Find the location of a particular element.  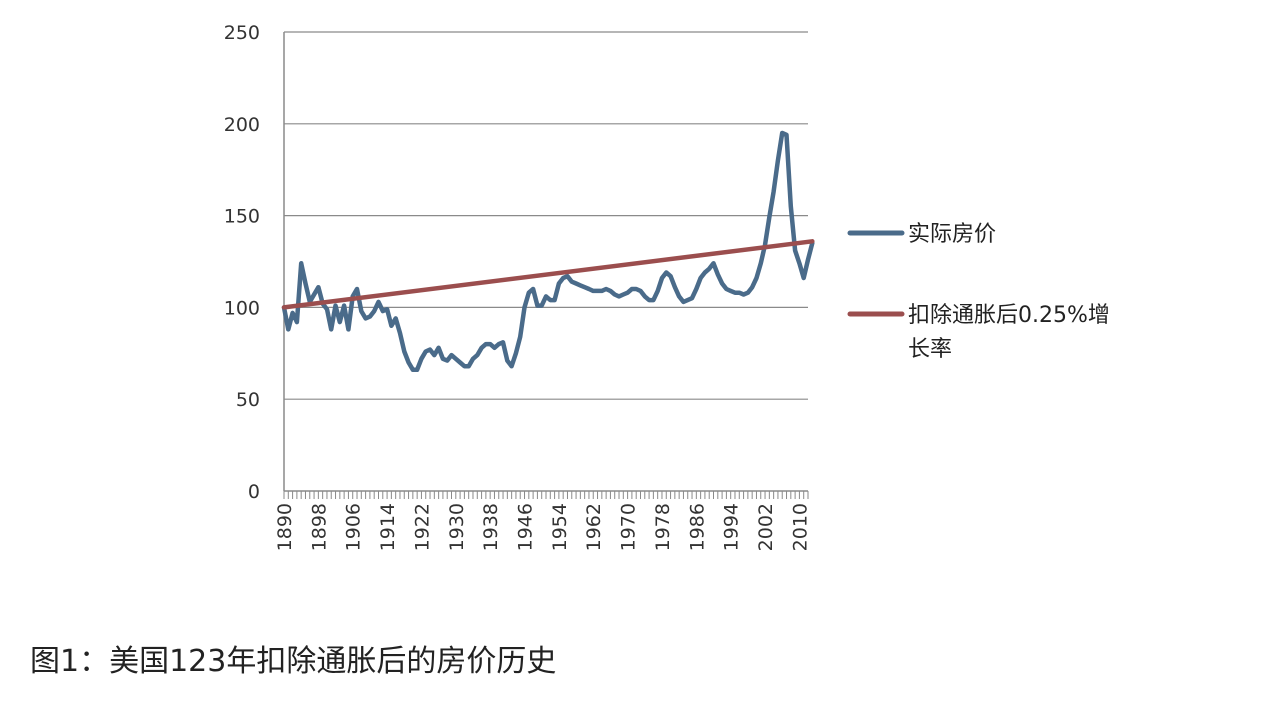

x-tick-label: 1914 is located at coordinates (388, 527).